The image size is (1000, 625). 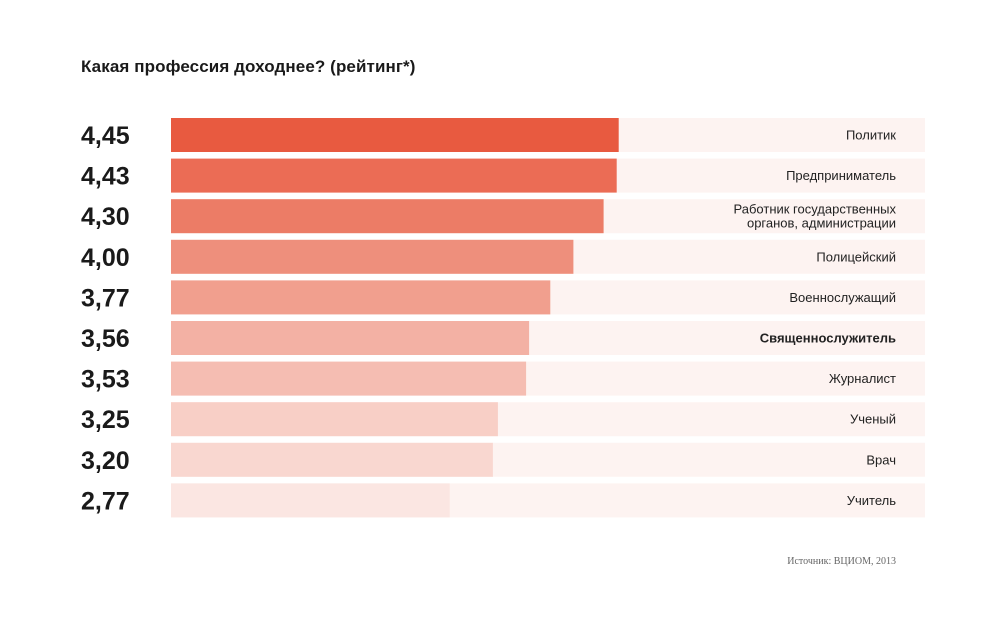 I want to click on category-label: Политик, so click(x=871, y=135).